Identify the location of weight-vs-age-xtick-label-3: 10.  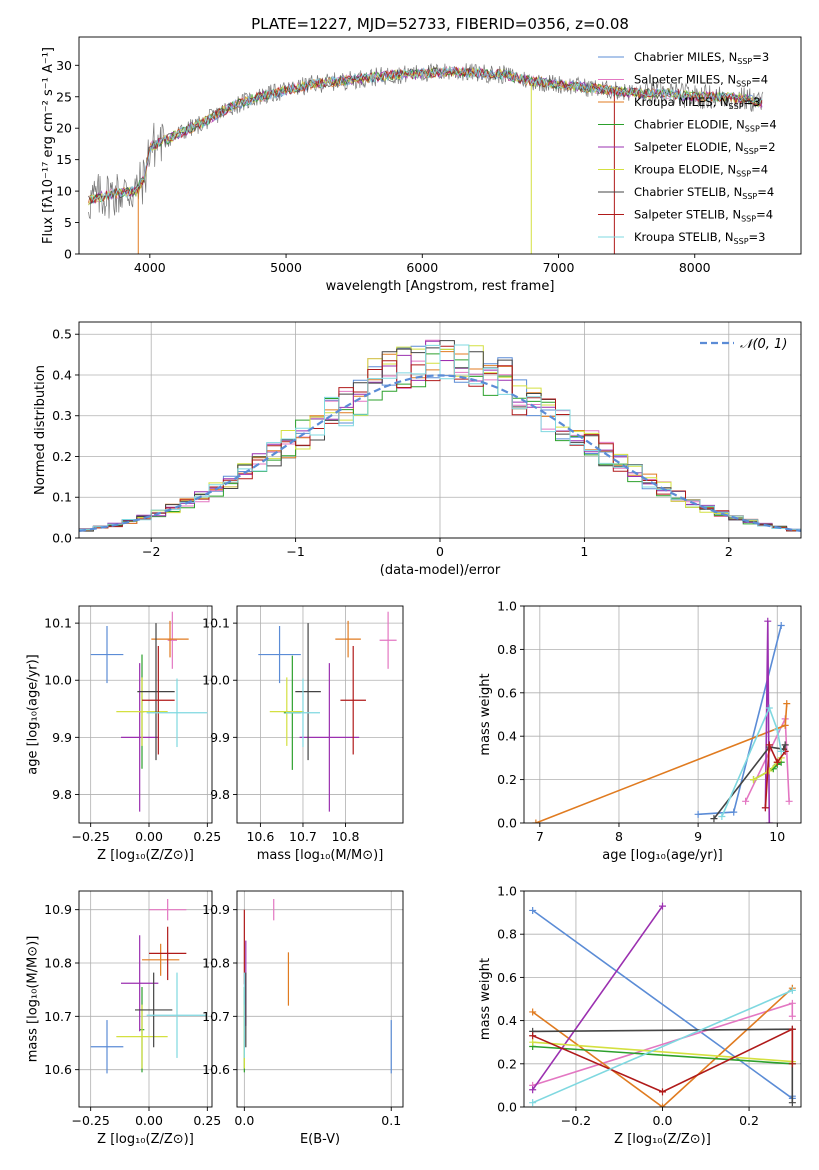
(777, 836).